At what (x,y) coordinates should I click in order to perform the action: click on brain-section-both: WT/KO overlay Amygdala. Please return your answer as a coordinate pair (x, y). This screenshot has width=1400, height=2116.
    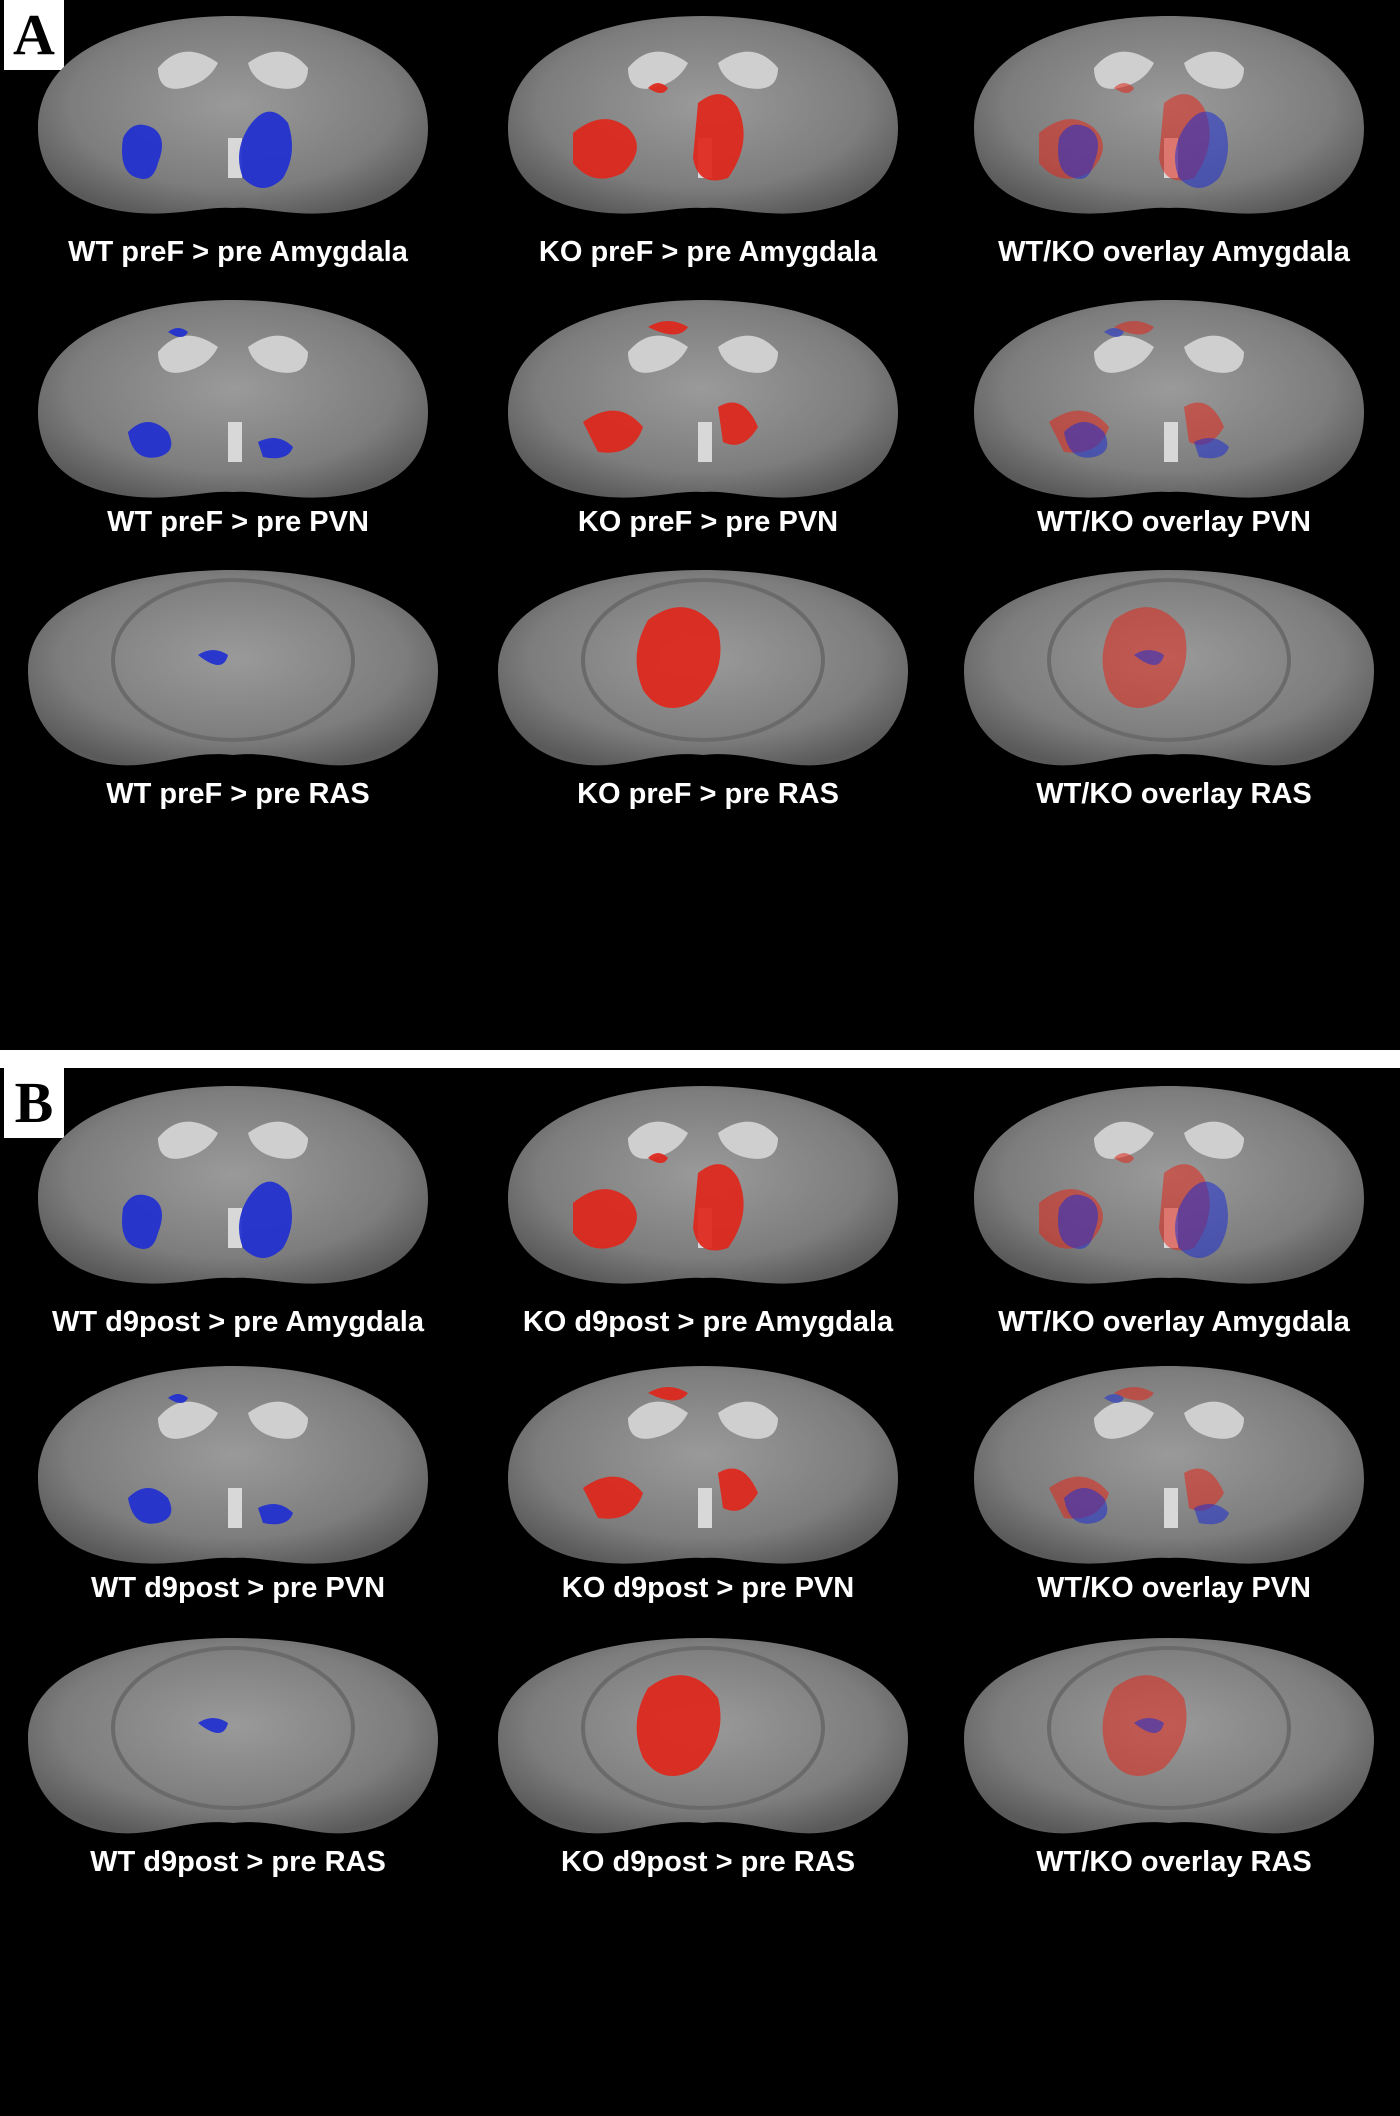
    Looking at the image, I should click on (1172, 1217).